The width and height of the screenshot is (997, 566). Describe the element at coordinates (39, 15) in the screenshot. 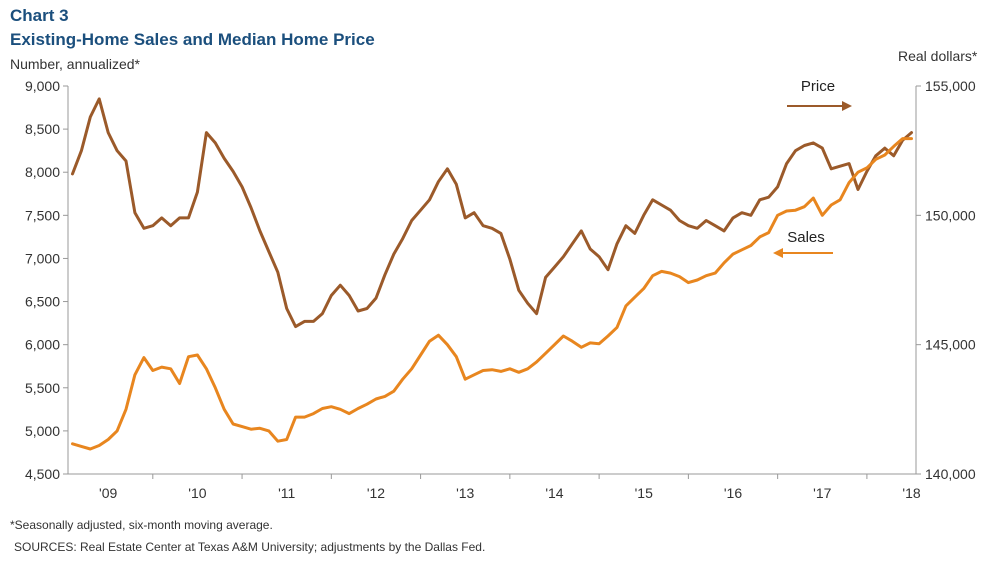

I see `chart-number: Chart 3` at that location.